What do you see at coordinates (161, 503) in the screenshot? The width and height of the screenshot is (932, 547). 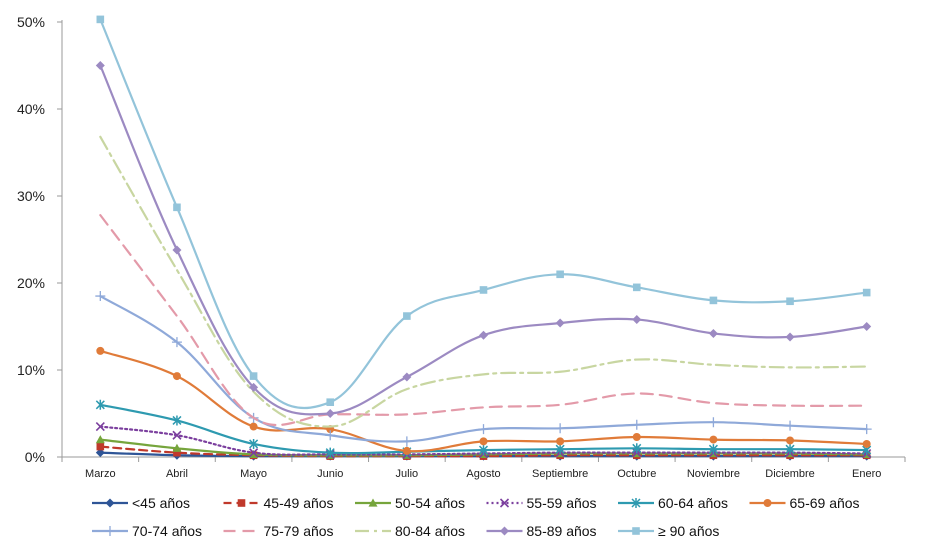 I see `legend-label: <45 años` at bounding box center [161, 503].